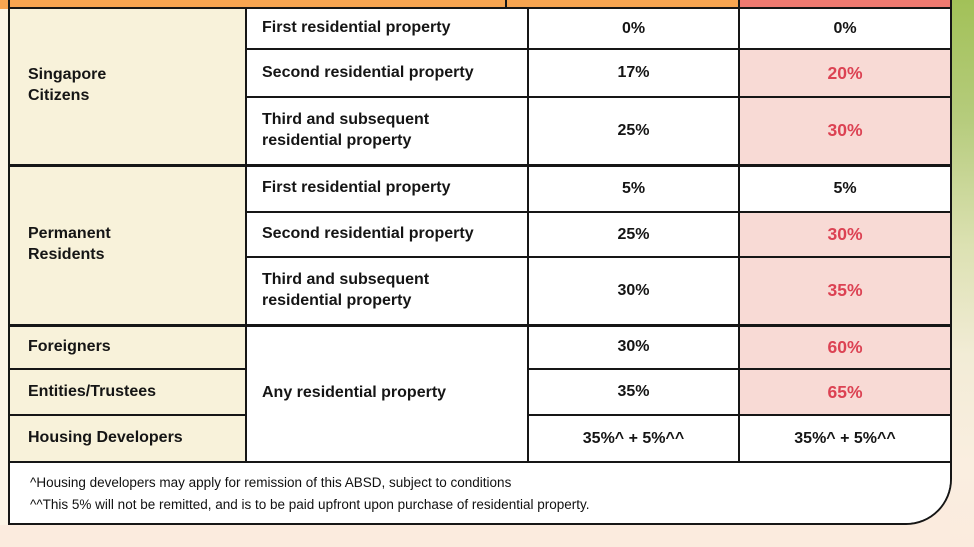  What do you see at coordinates (844, 73) in the screenshot?
I see `new-rate-cell-highlighted: 20%` at bounding box center [844, 73].